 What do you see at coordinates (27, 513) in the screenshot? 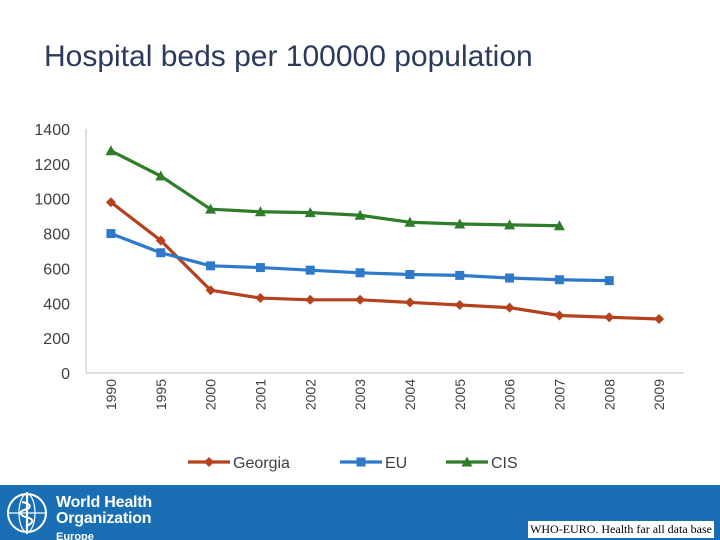
I see `who-emblem-icon` at bounding box center [27, 513].